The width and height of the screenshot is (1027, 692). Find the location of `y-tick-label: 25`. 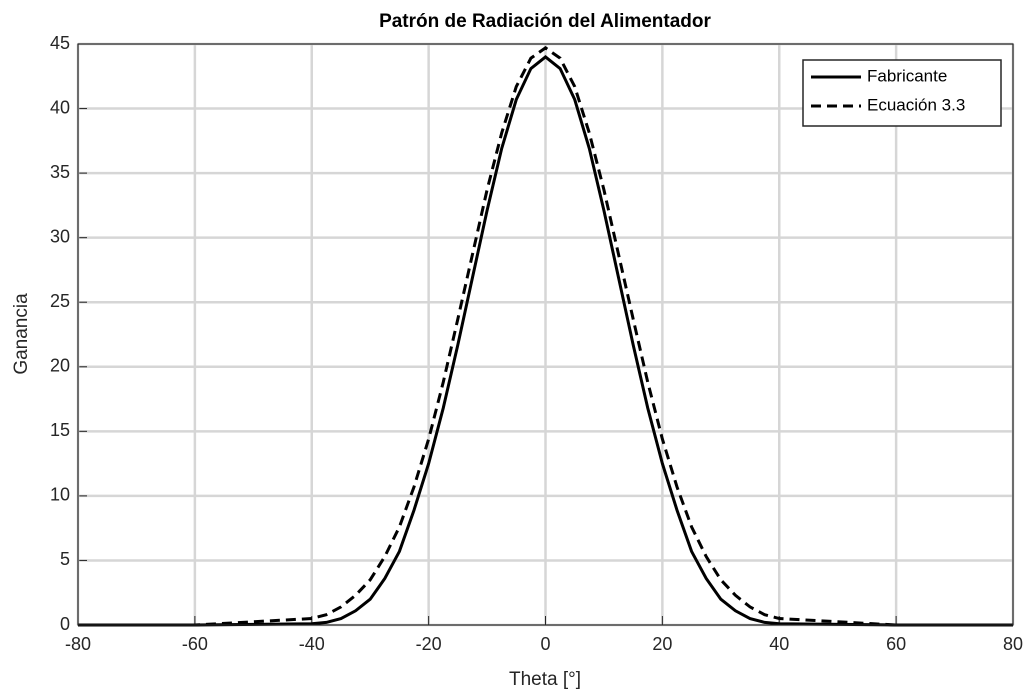

y-tick-label: 25 is located at coordinates (60, 301).